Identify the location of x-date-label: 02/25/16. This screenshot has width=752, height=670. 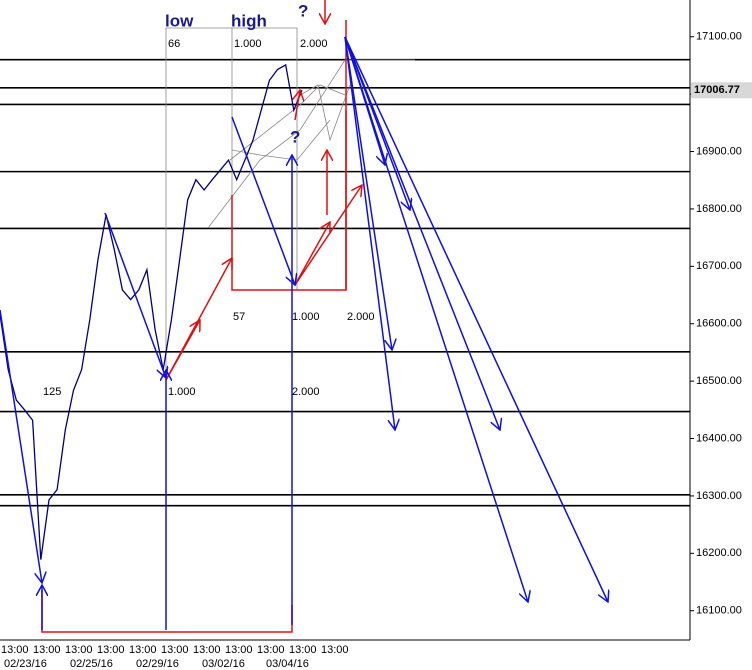
(91, 664).